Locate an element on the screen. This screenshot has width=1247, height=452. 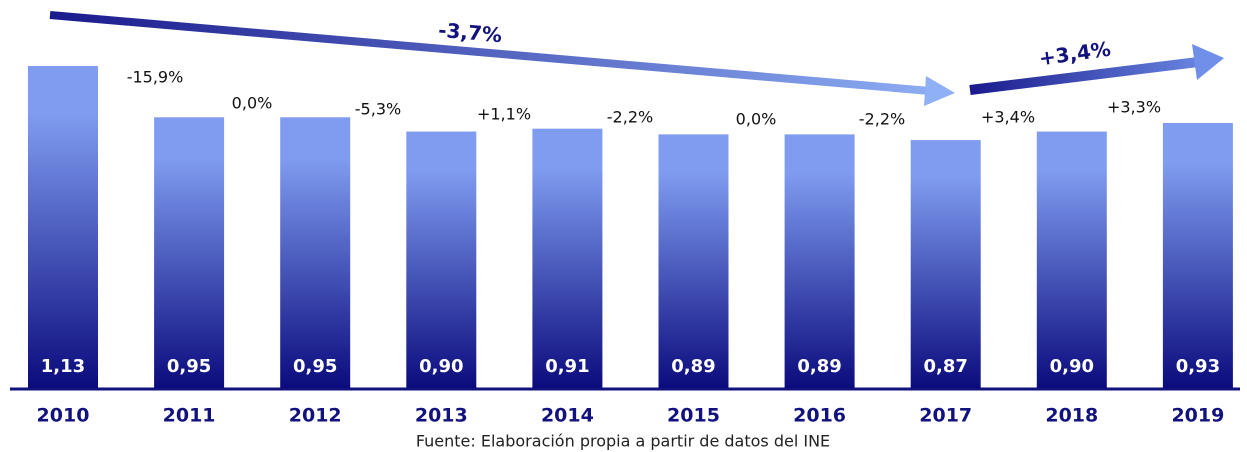
x-tick-label: 2015 is located at coordinates (693, 416).